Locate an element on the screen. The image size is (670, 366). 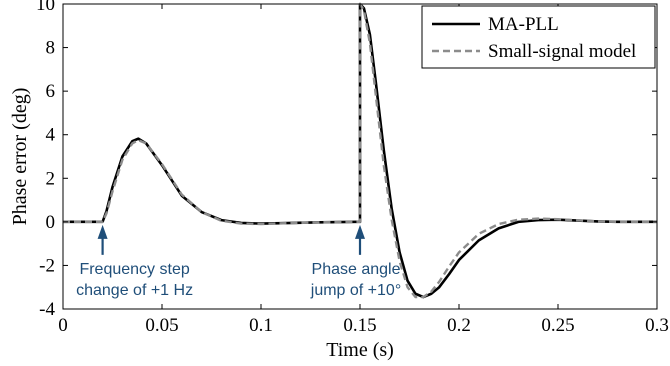
x-tick-label: 0.2 is located at coordinates (459, 325).